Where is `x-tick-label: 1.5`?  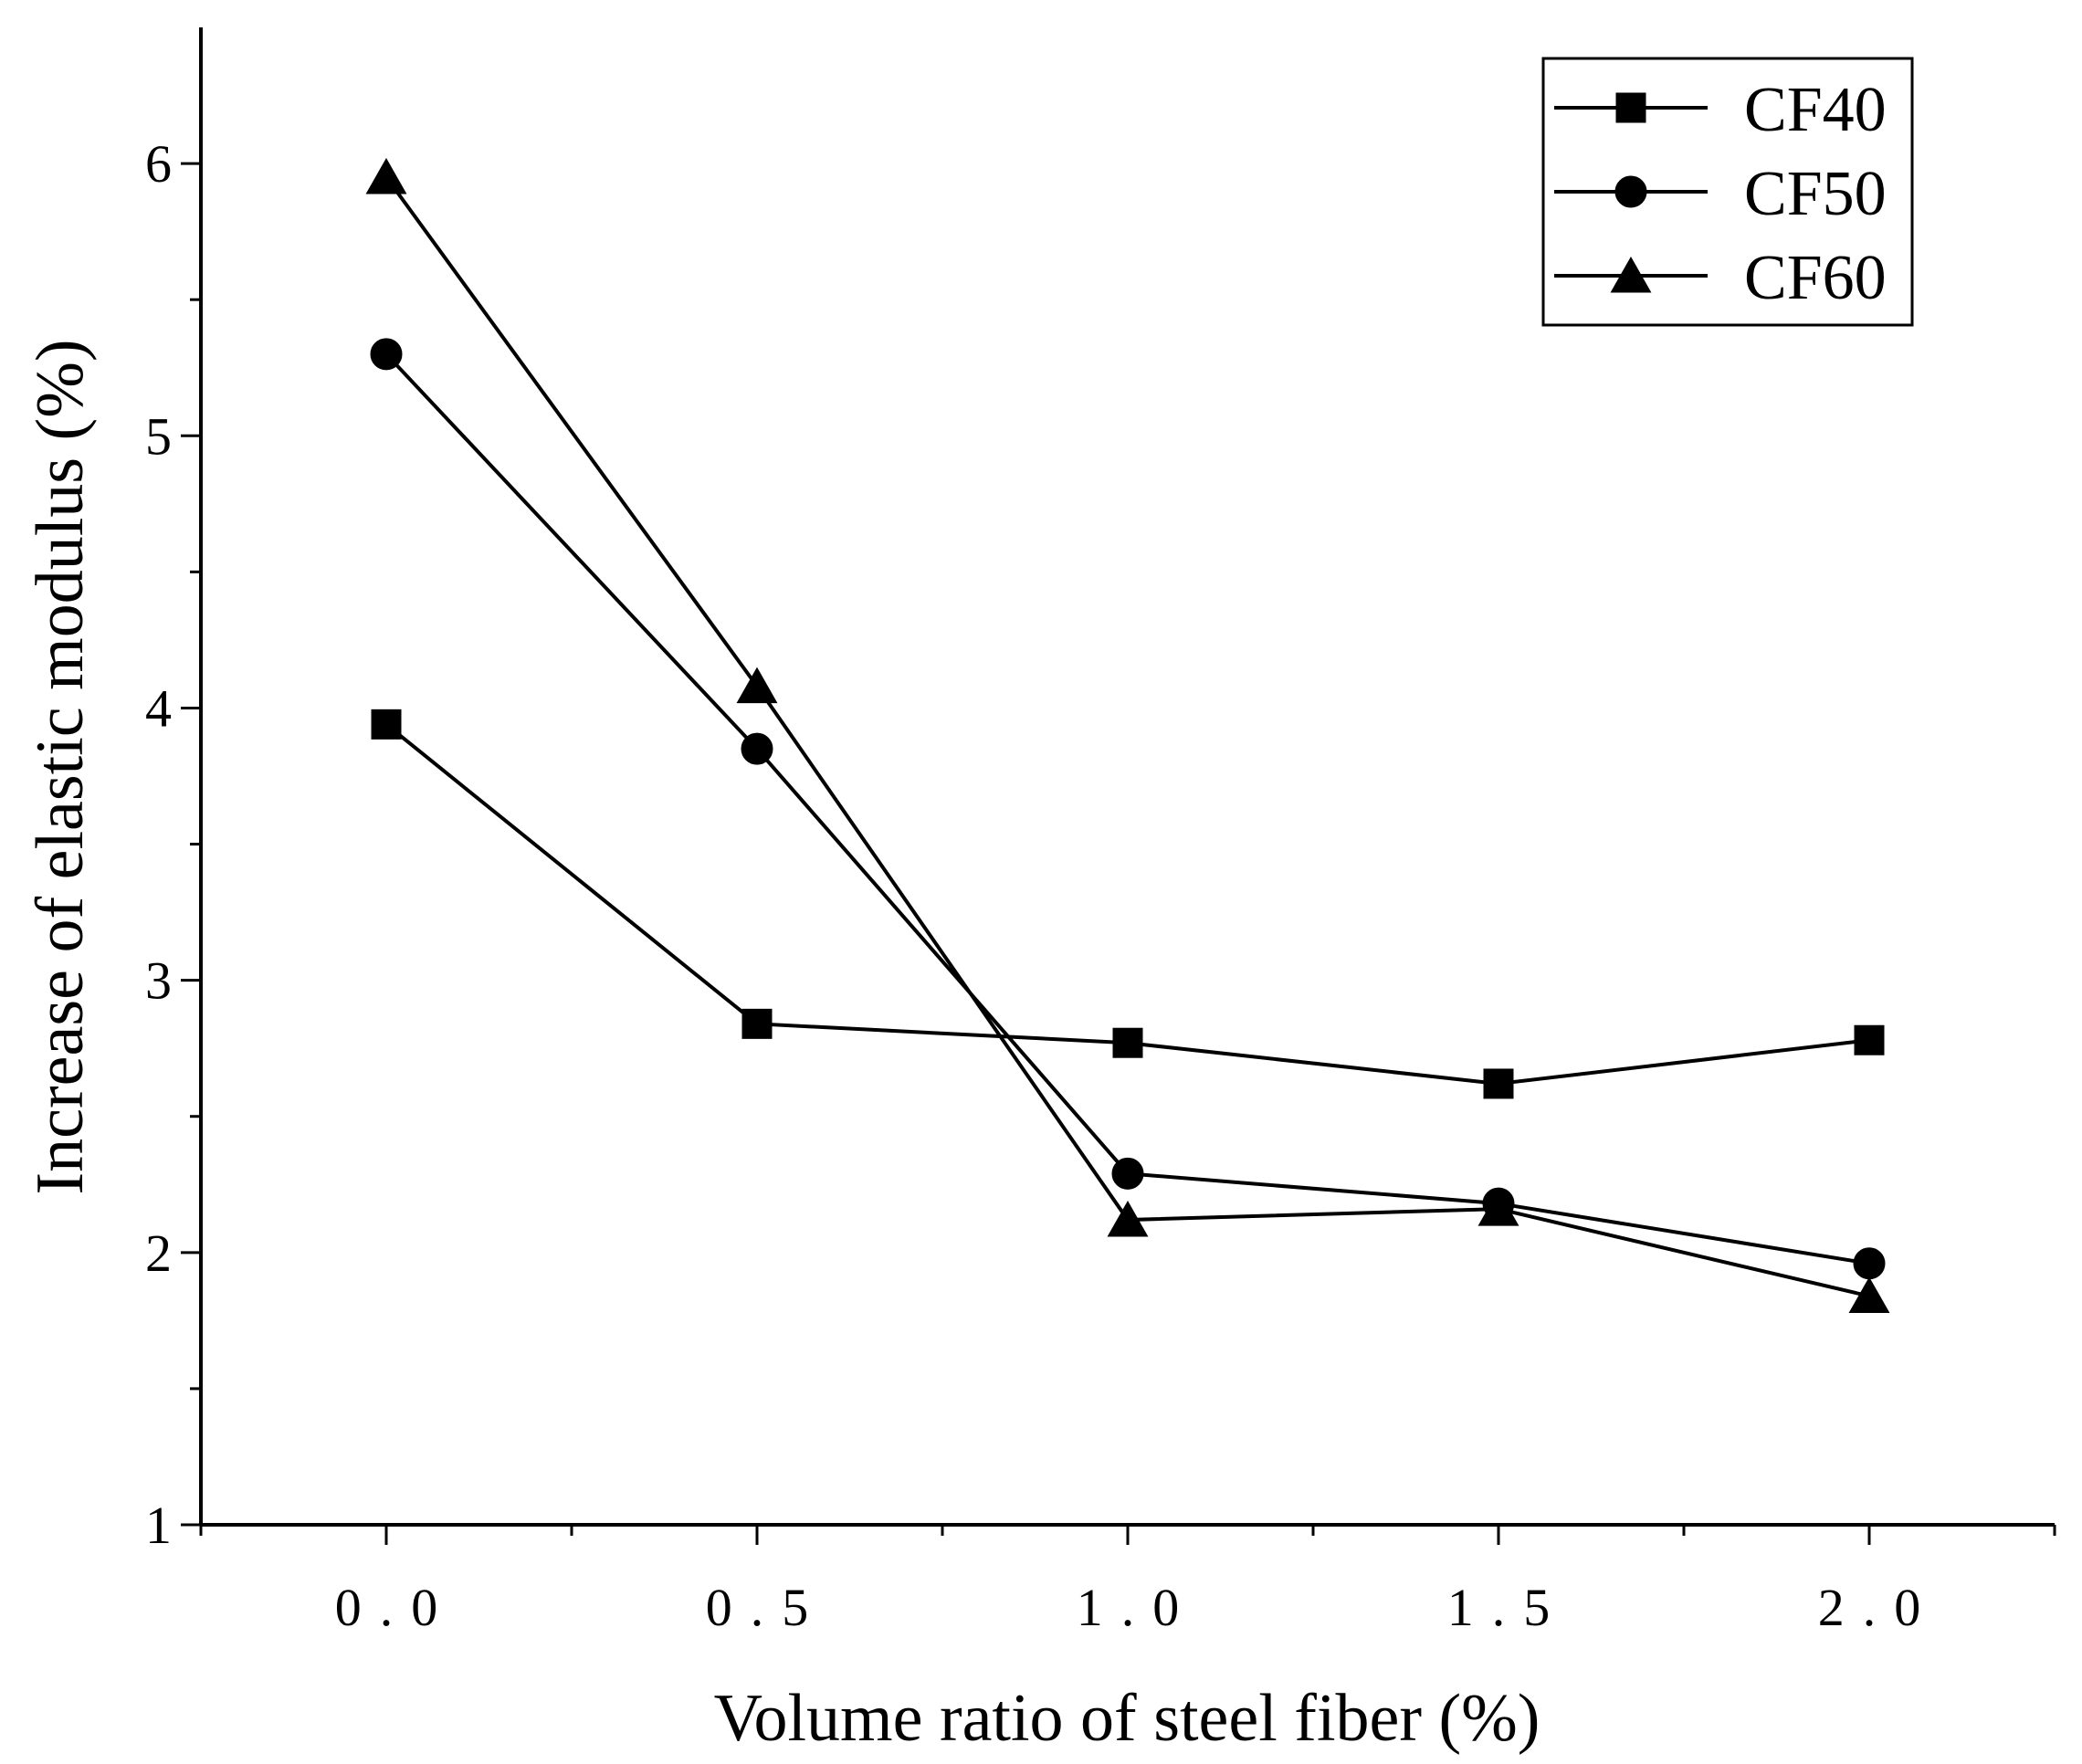 x-tick-label: 1.5 is located at coordinates (1508, 1607).